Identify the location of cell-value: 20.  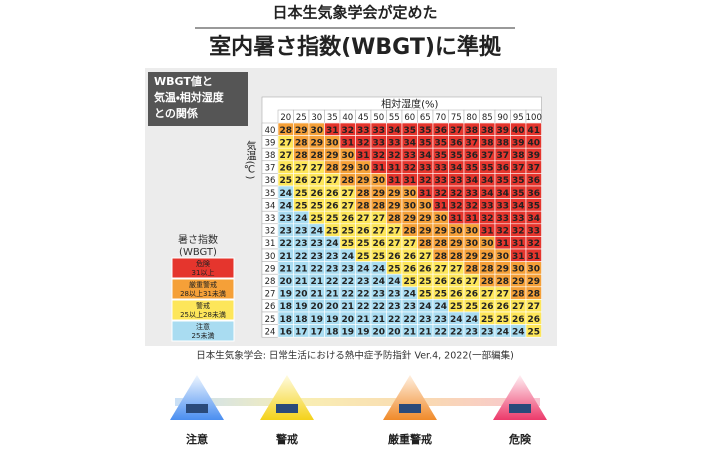
(285, 282).